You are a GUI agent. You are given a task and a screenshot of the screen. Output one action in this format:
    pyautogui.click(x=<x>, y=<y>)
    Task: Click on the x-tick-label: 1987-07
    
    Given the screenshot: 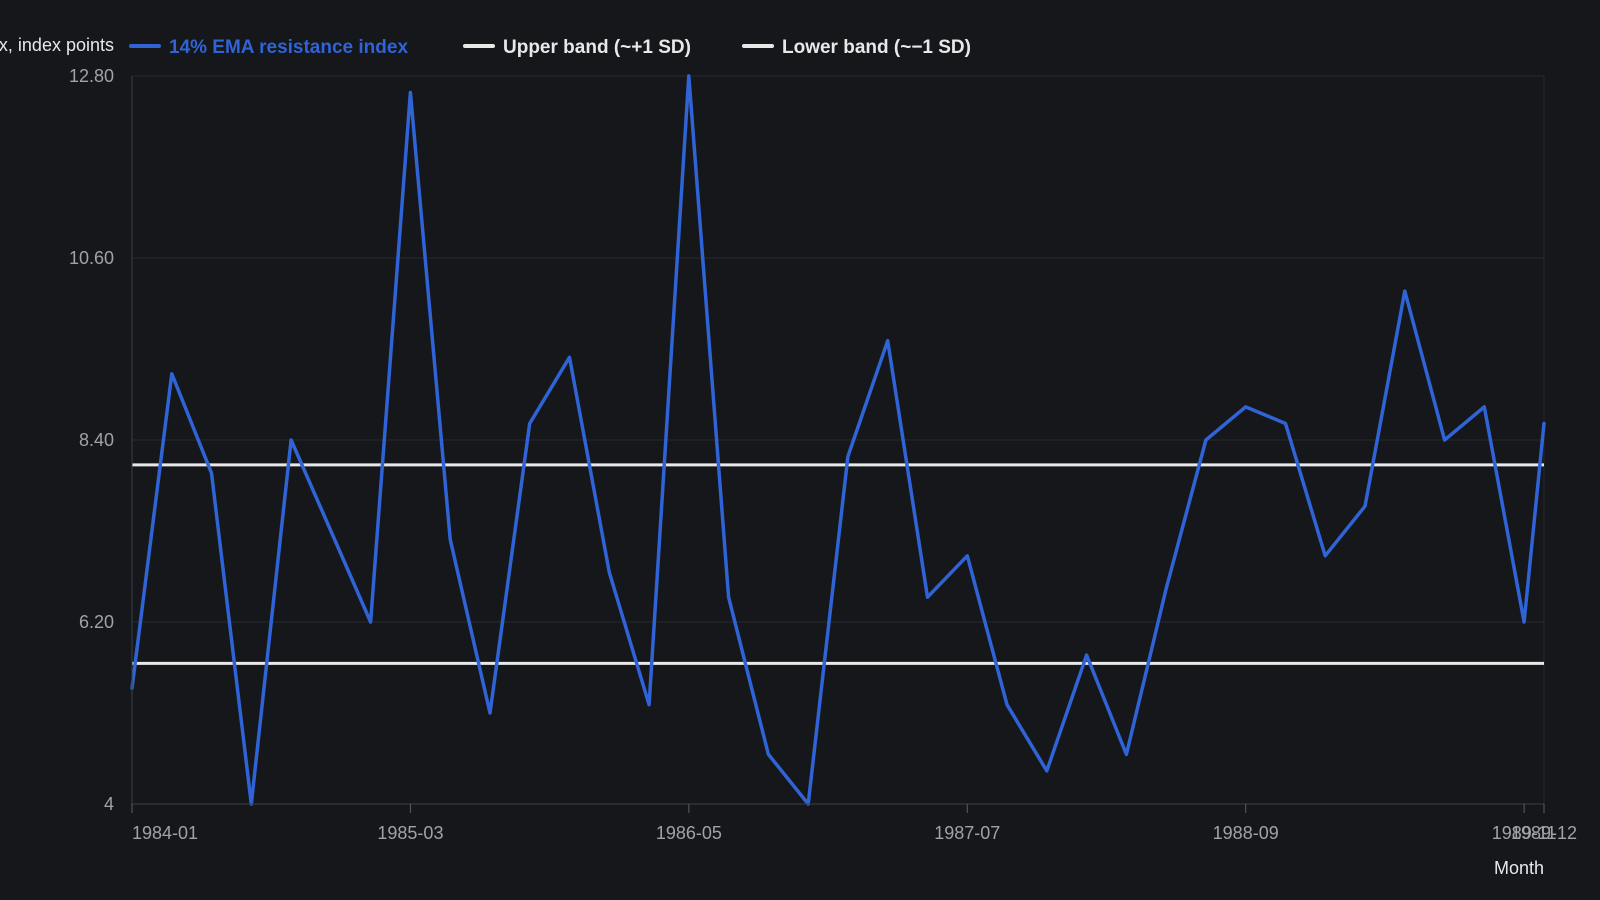 What is the action you would take?
    pyautogui.click(x=967, y=833)
    